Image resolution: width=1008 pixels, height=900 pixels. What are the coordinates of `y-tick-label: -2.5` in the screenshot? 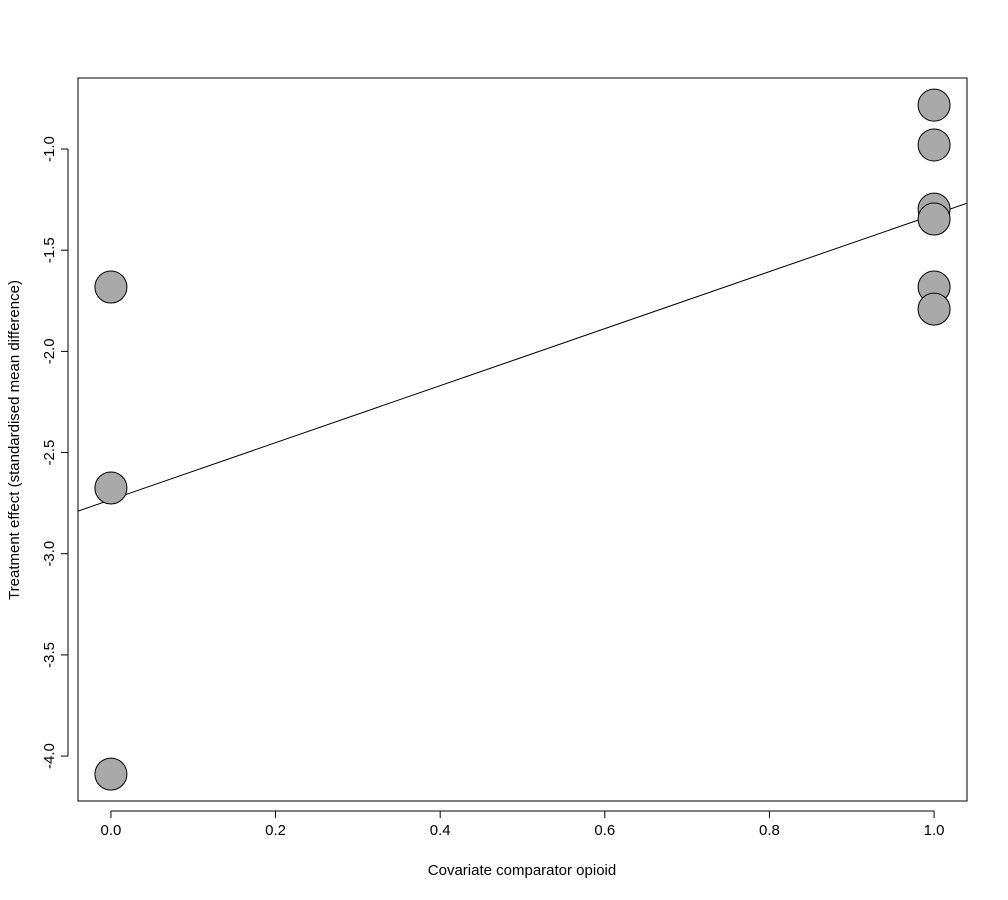 It's located at (49, 453).